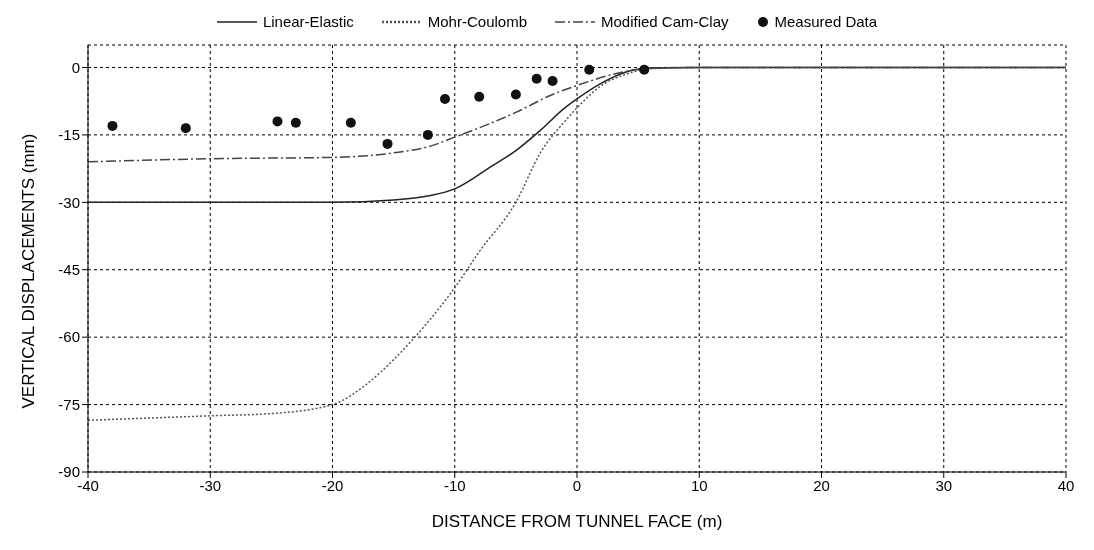  What do you see at coordinates (69, 202) in the screenshot?
I see `y-tick-label: -30` at bounding box center [69, 202].